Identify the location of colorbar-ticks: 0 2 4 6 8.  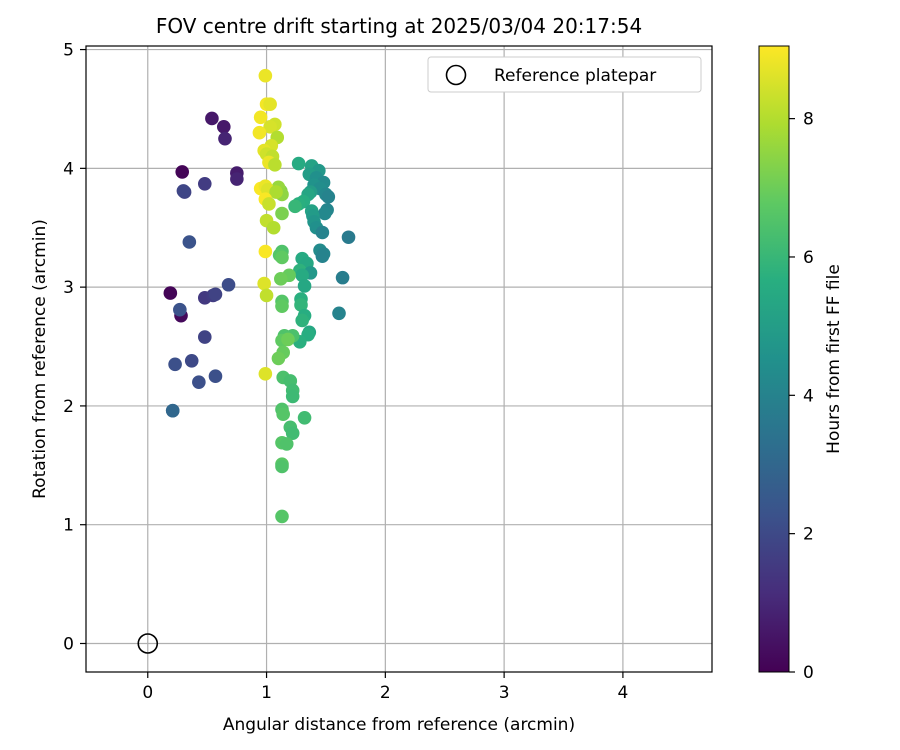
(801, 396).